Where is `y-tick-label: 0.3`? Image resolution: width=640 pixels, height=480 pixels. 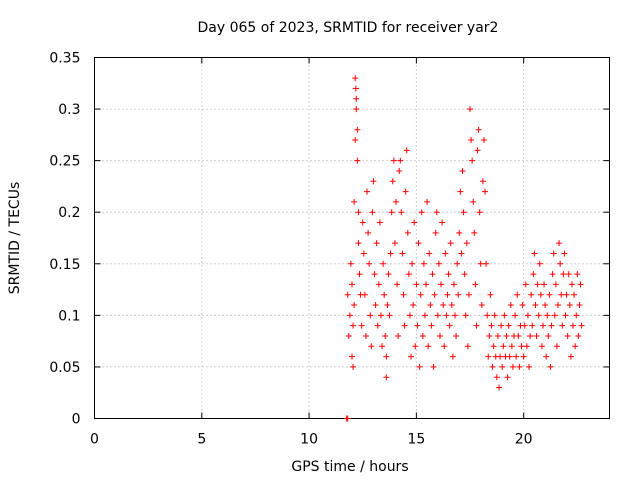
y-tick-label: 0.3 is located at coordinates (69, 110).